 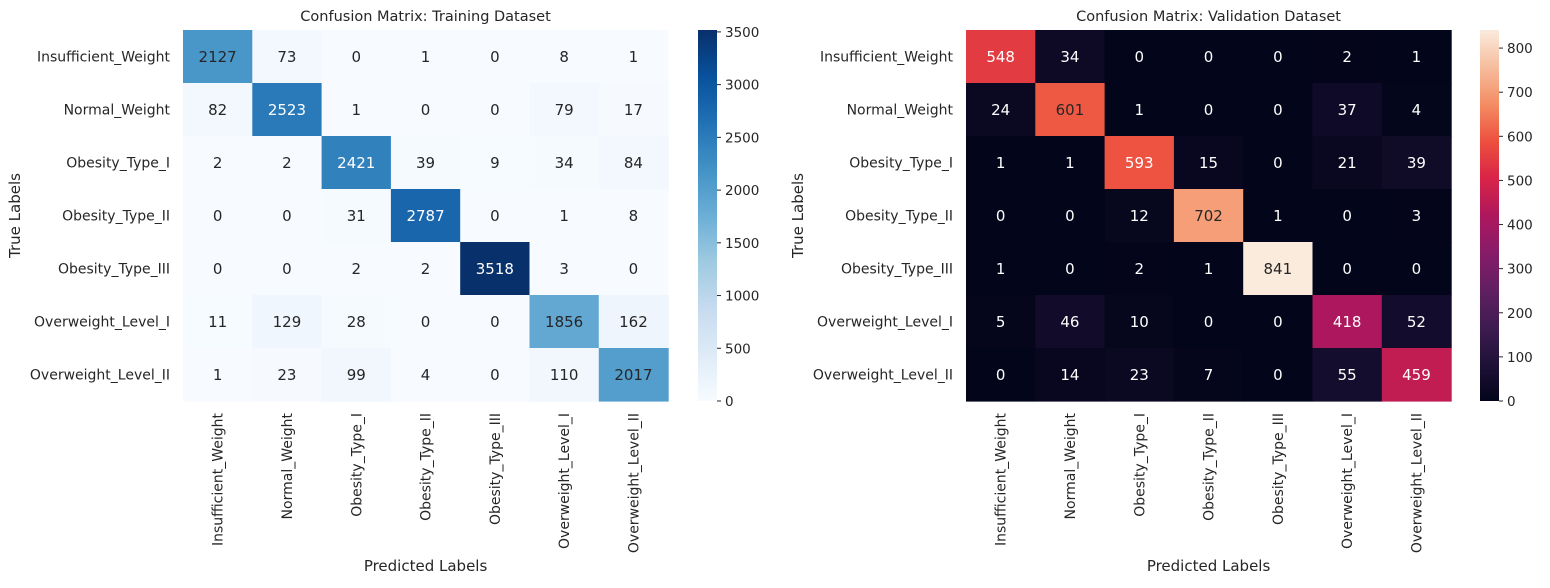 What do you see at coordinates (897, 270) in the screenshot?
I see `y-tick-label: Obesity_Type_III` at bounding box center [897, 270].